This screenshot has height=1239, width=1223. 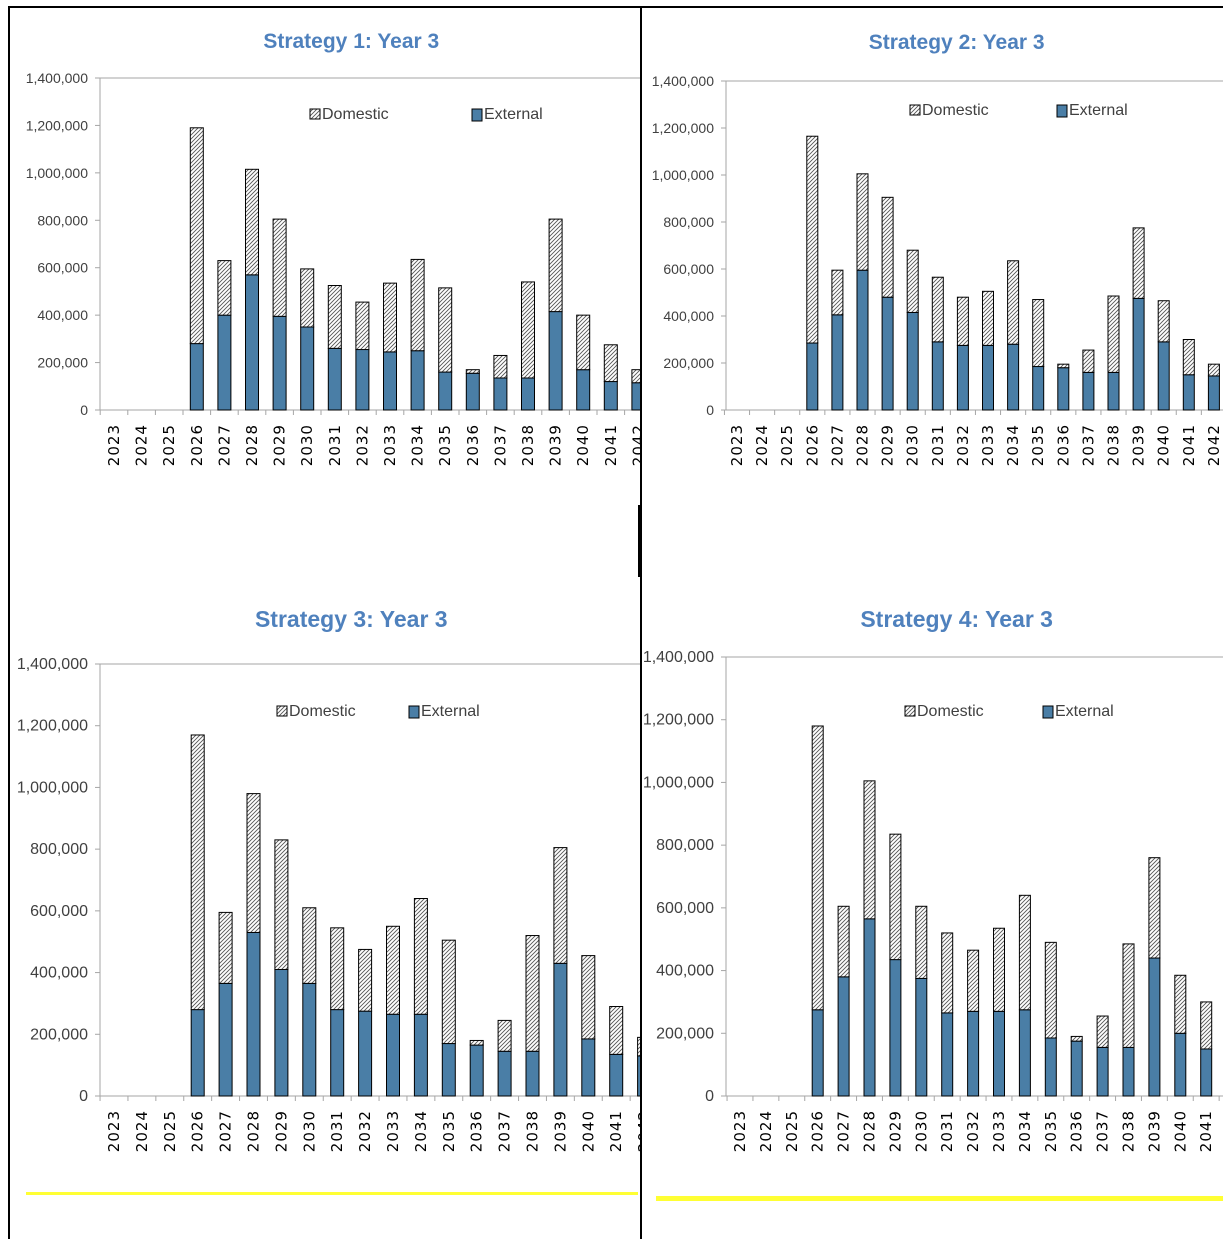 I want to click on legend-label-external: External, so click(x=450, y=711).